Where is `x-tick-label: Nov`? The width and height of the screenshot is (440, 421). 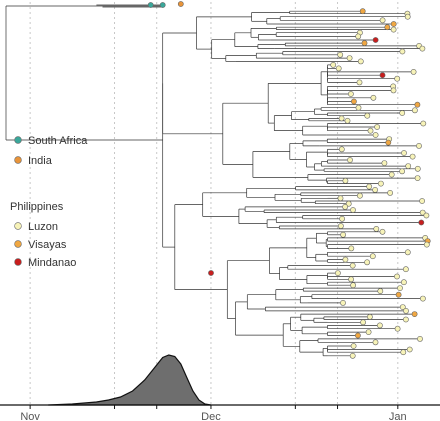 x-tick-label: Nov is located at coordinates (30, 416).